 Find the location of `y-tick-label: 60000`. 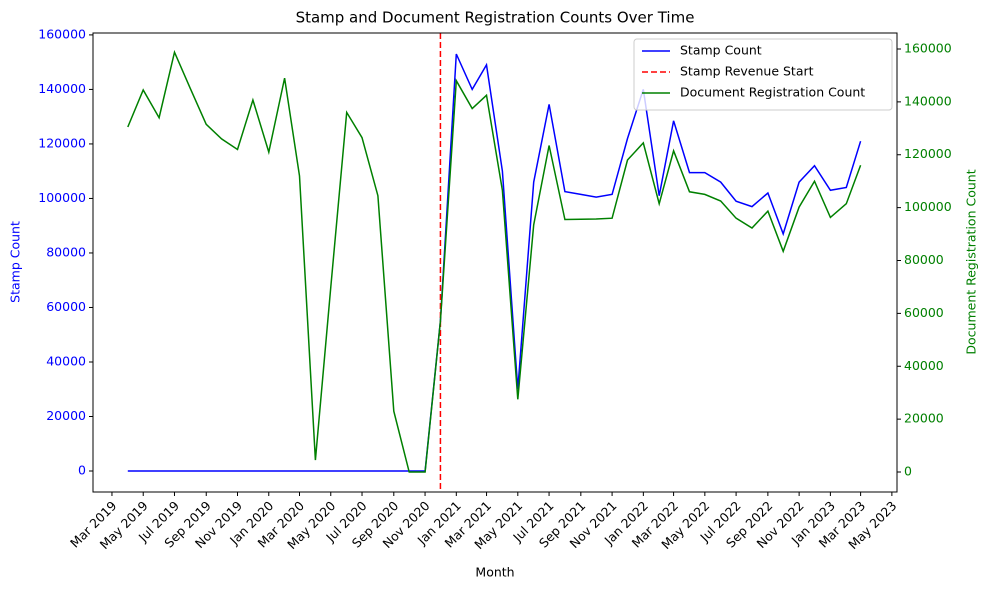

y-tick-label: 60000 is located at coordinates (66, 306).